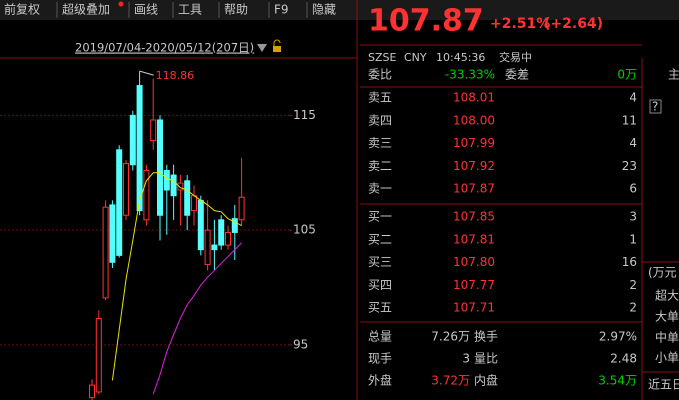 This screenshot has width=679, height=400. Describe the element at coordinates (380, 217) in the screenshot. I see `book-label: 买一` at that location.